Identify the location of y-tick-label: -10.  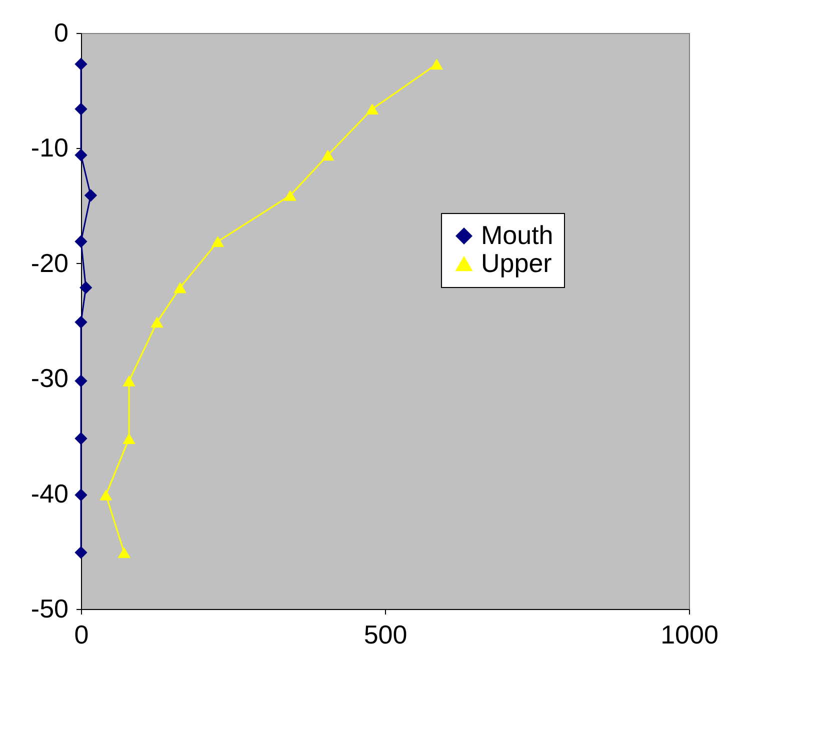
(49, 147).